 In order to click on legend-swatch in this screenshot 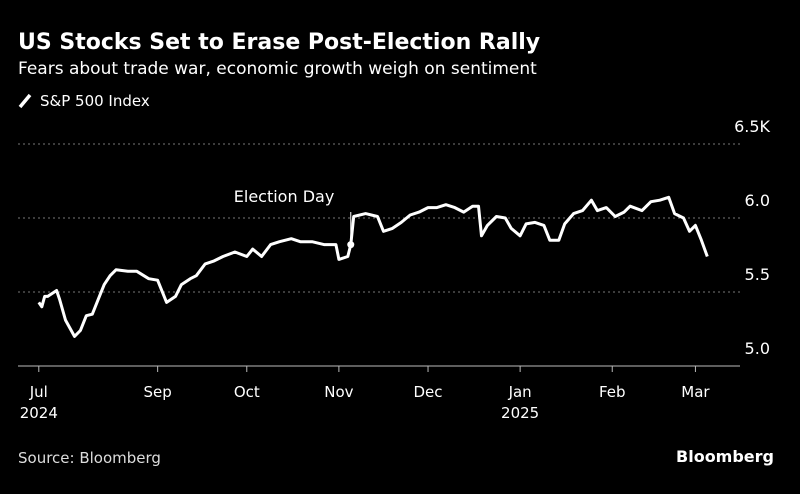, I will do `click(25, 101)`.